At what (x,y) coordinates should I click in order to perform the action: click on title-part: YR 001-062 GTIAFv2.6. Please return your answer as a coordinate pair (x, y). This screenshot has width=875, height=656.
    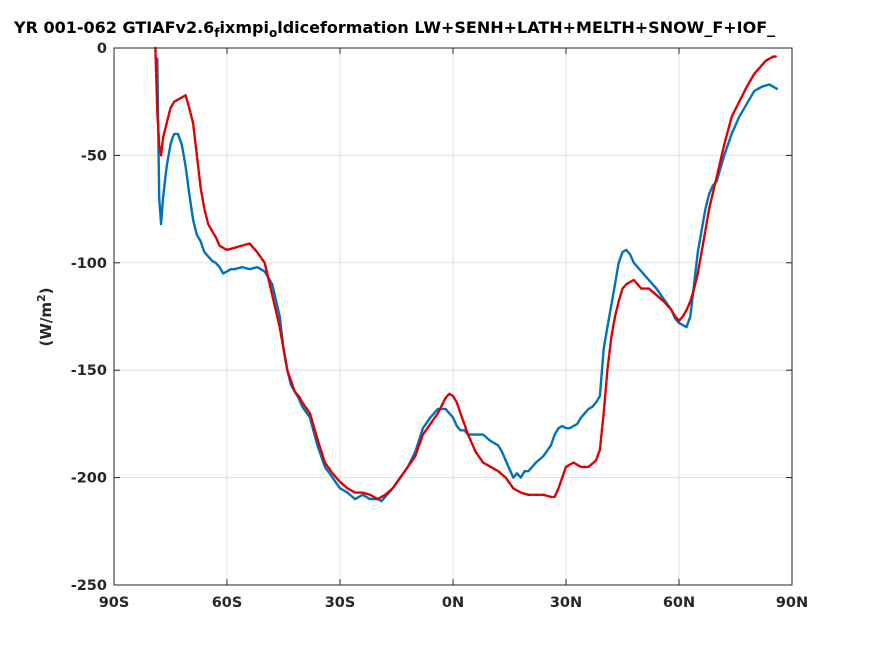
    Looking at the image, I should click on (113, 27).